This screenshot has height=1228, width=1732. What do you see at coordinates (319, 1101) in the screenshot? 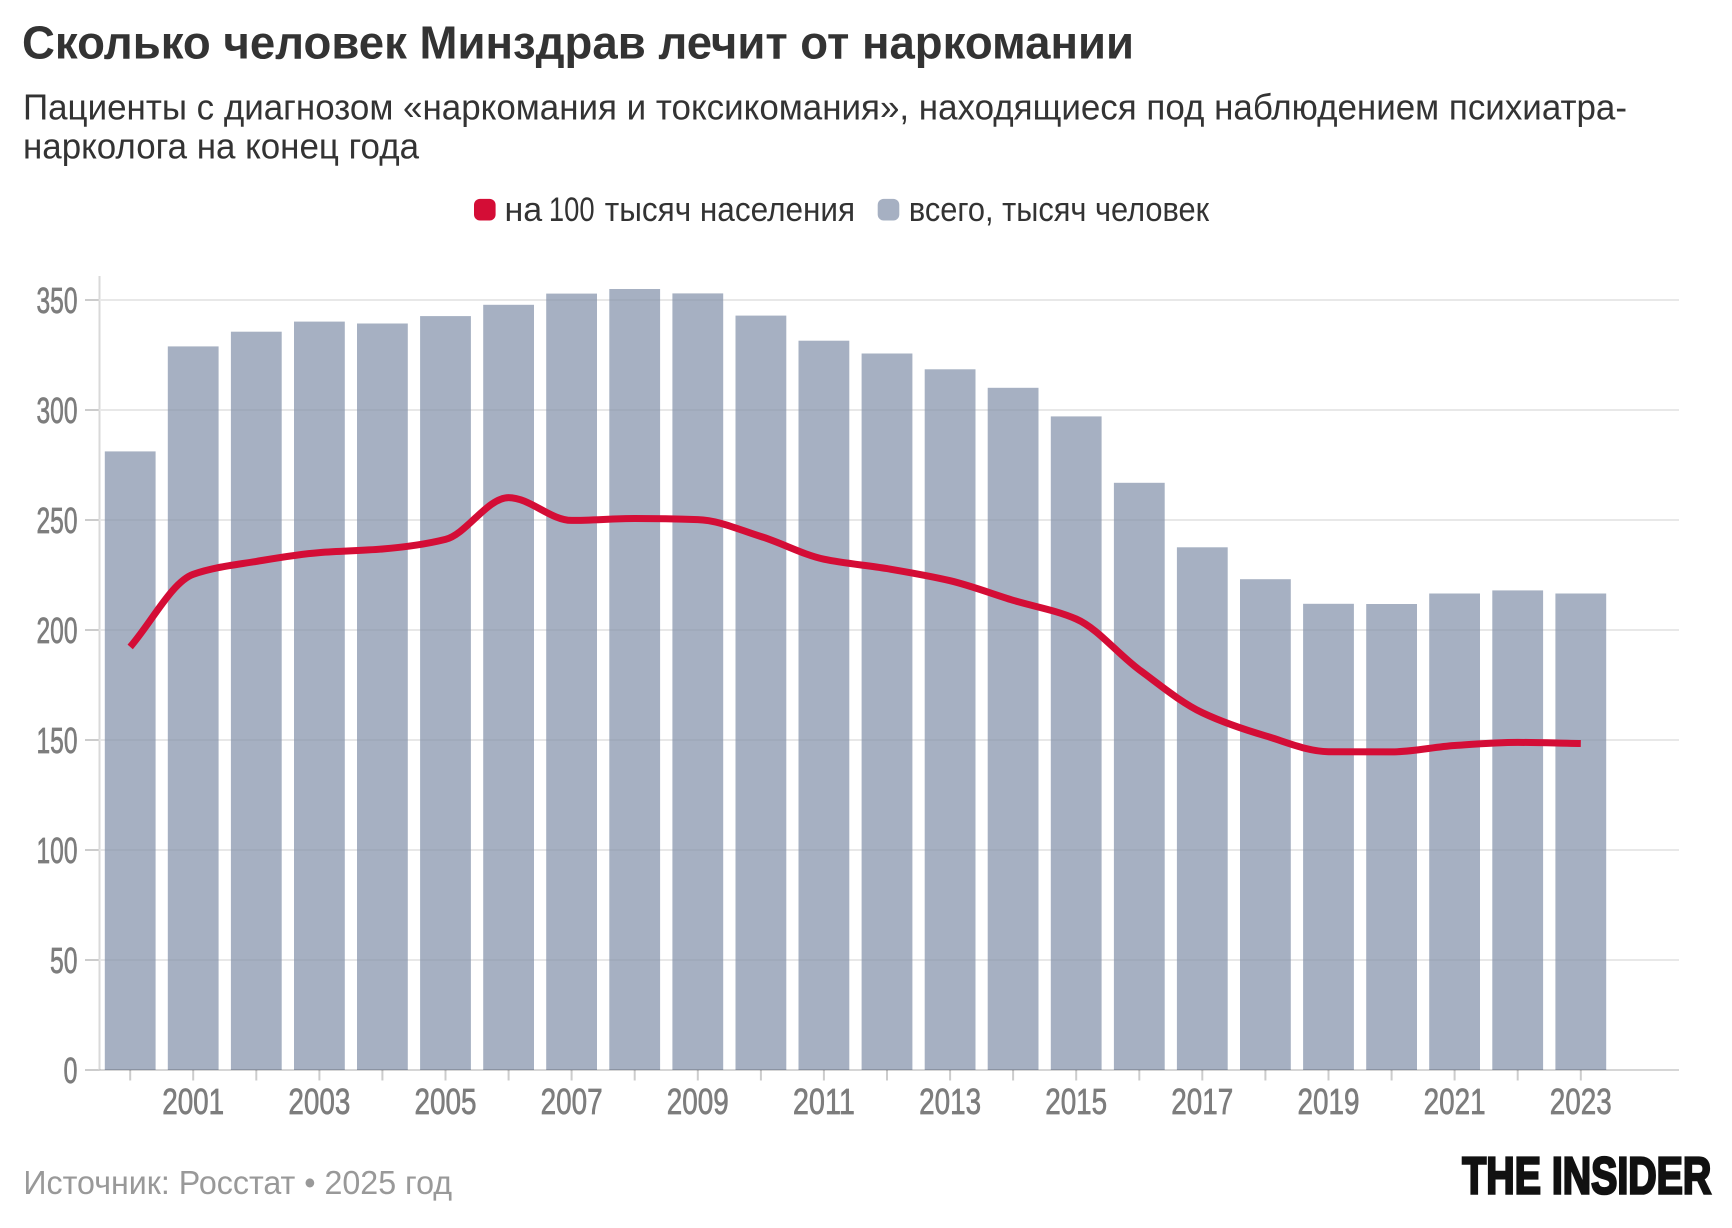
I see `svg-text: 2003` at bounding box center [319, 1101].